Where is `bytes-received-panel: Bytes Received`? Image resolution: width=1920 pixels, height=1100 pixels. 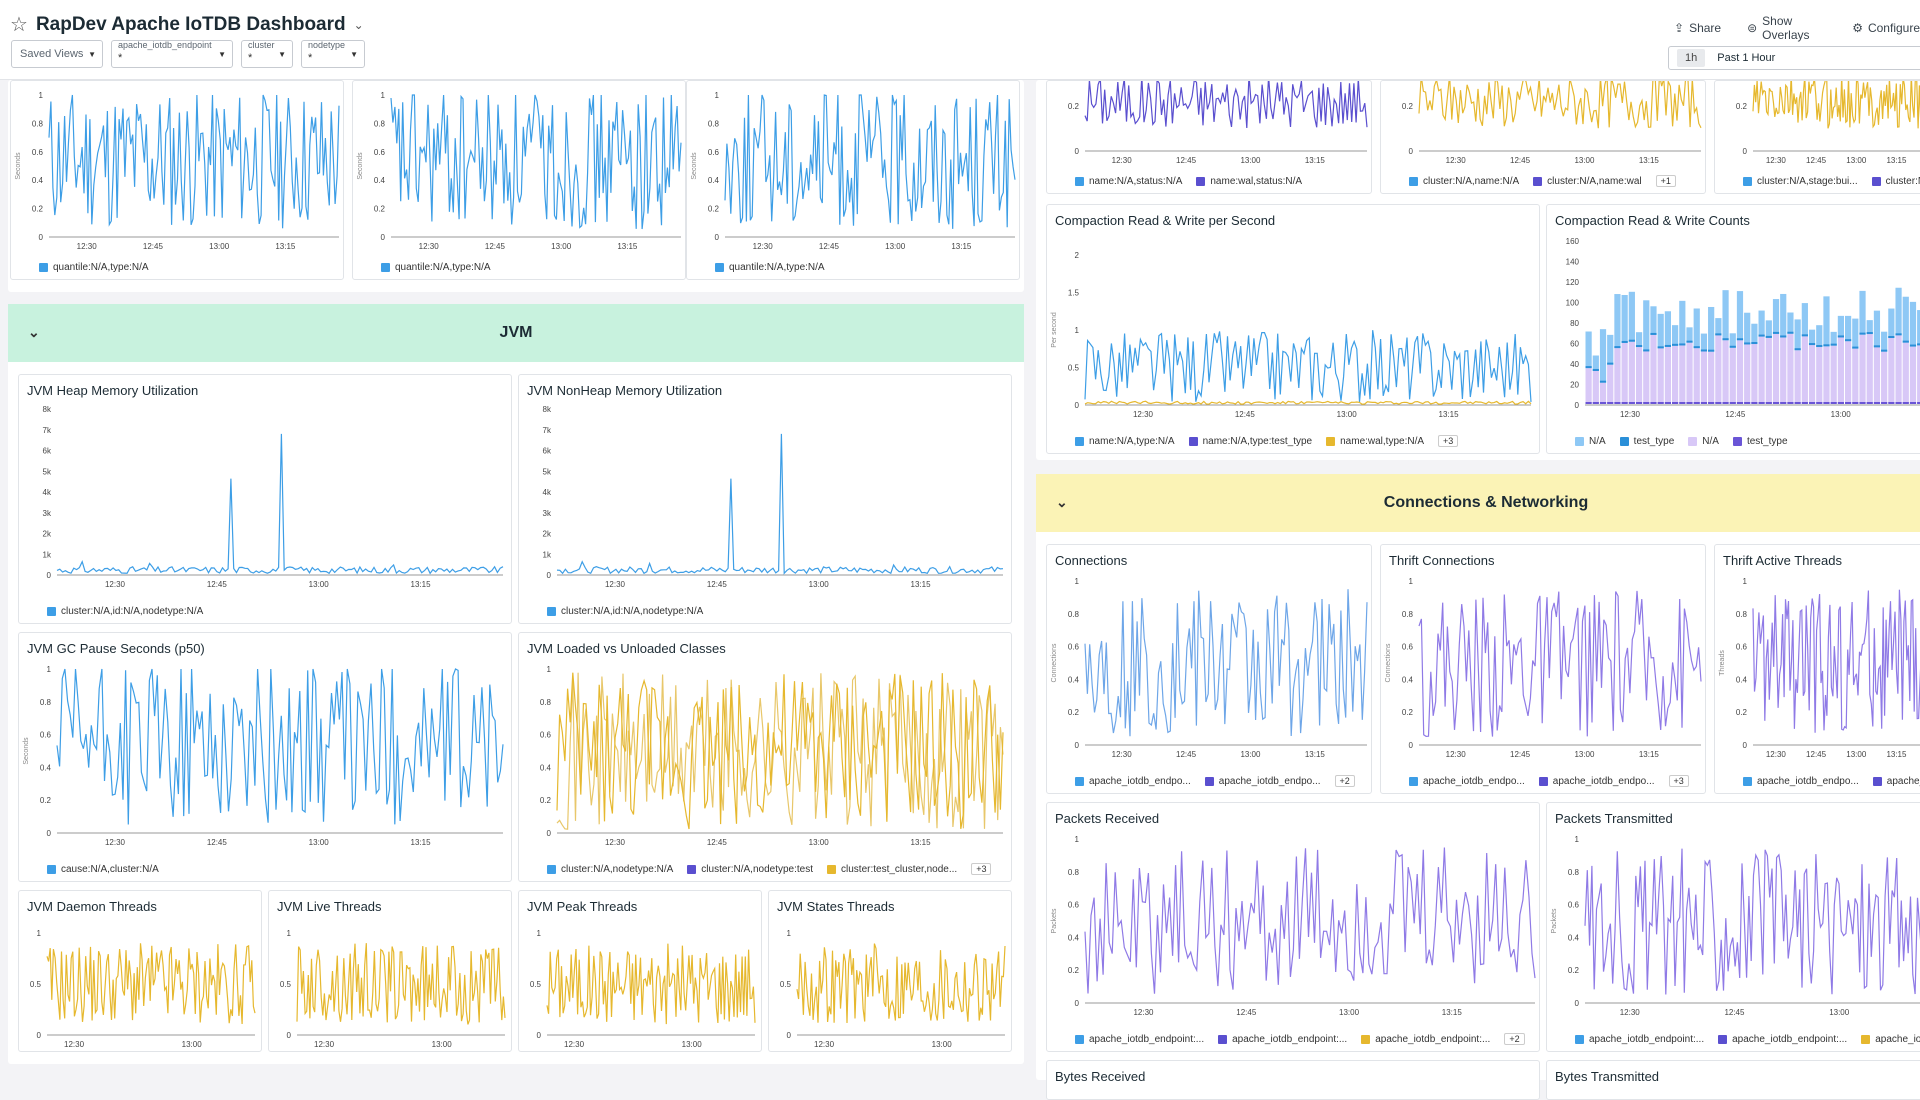 bytes-received-panel: Bytes Received is located at coordinates (1293, 1080).